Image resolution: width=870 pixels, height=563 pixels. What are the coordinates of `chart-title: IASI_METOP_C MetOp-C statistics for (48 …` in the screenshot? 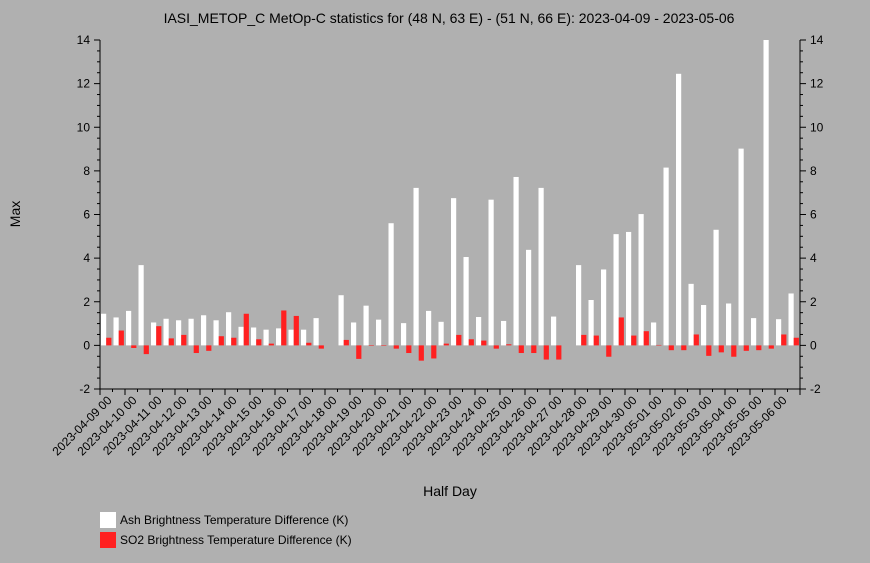 It's located at (449, 18).